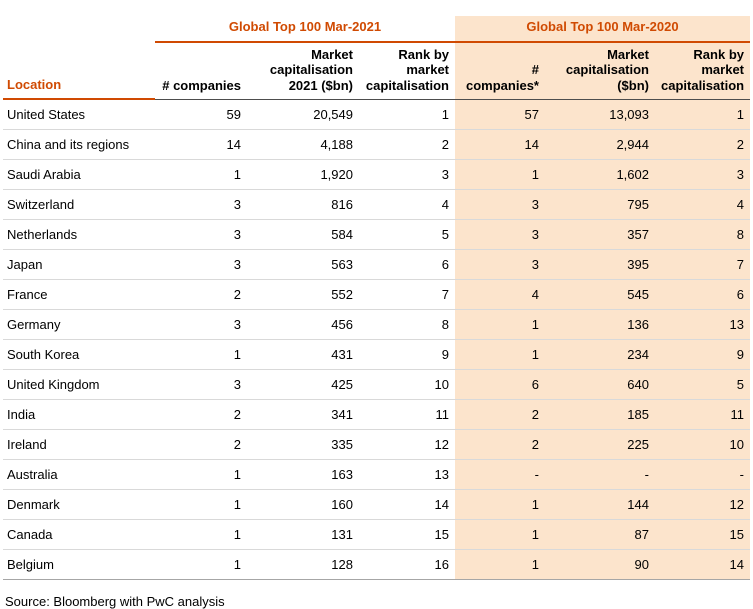 The height and width of the screenshot is (609, 753). I want to click on rank-2021-cell: 11, so click(407, 415).